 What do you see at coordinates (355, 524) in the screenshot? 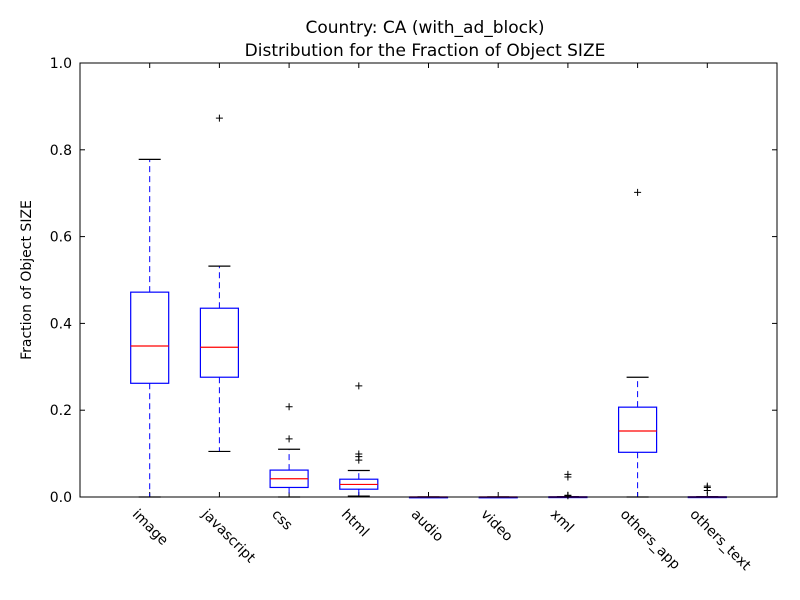
I see `x-tick-label: html` at bounding box center [355, 524].